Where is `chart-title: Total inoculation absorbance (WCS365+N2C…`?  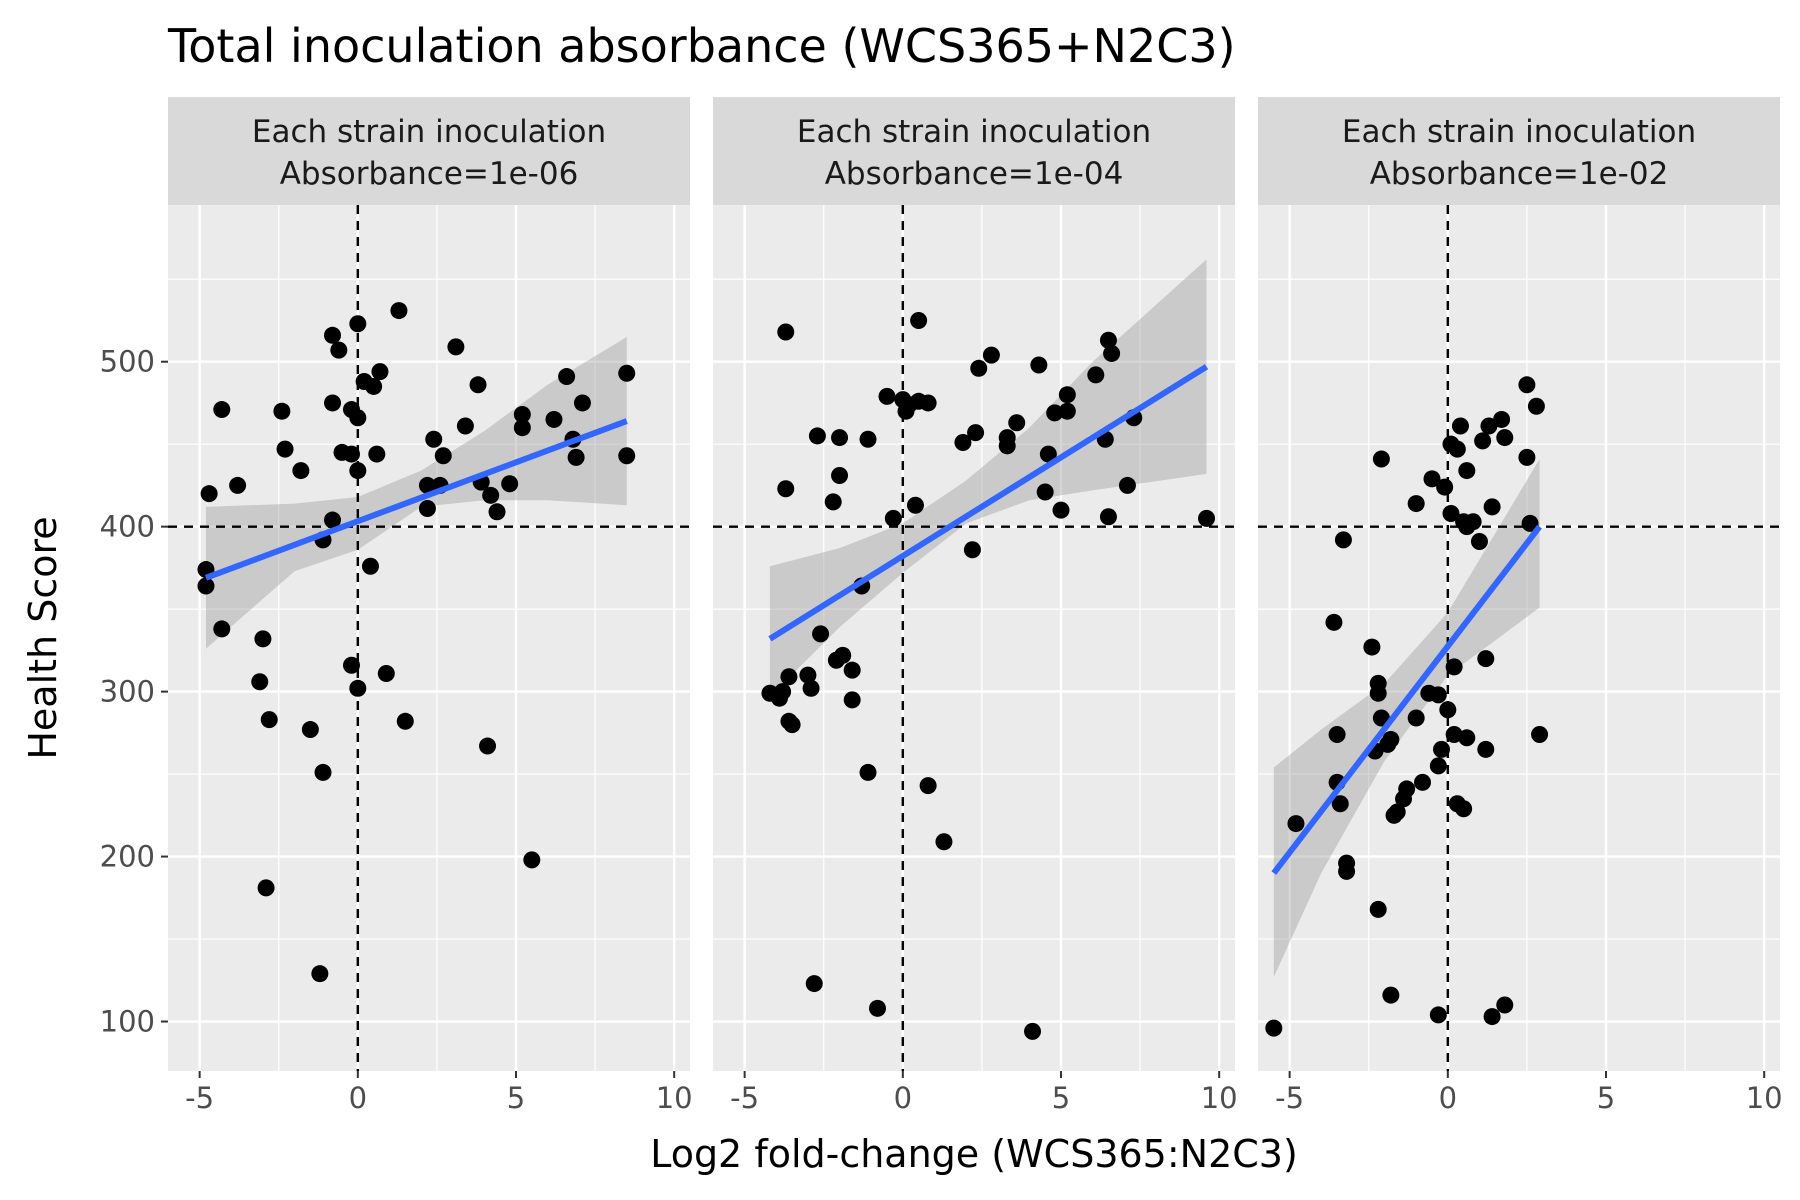
chart-title: Total inoculation absorbance (WCS365+N2C… is located at coordinates (701, 46).